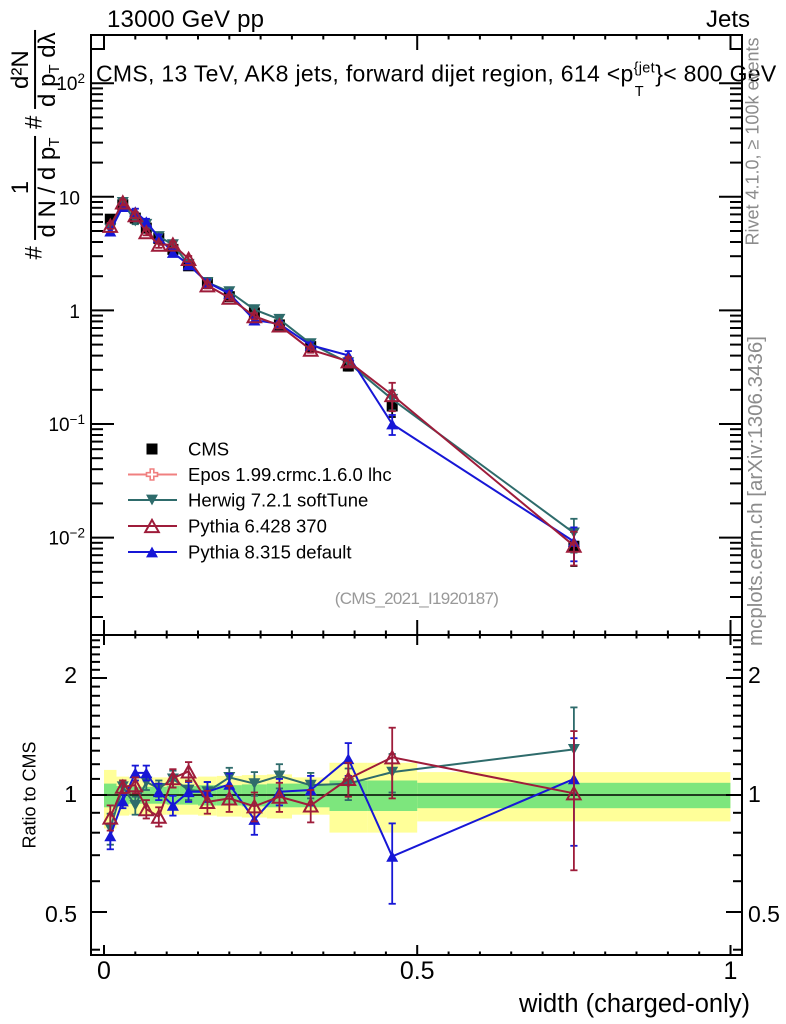 This screenshot has height=1024, width=786. I want to click on svg-text: Herwig 7.2.1 softTune, so click(278, 500).